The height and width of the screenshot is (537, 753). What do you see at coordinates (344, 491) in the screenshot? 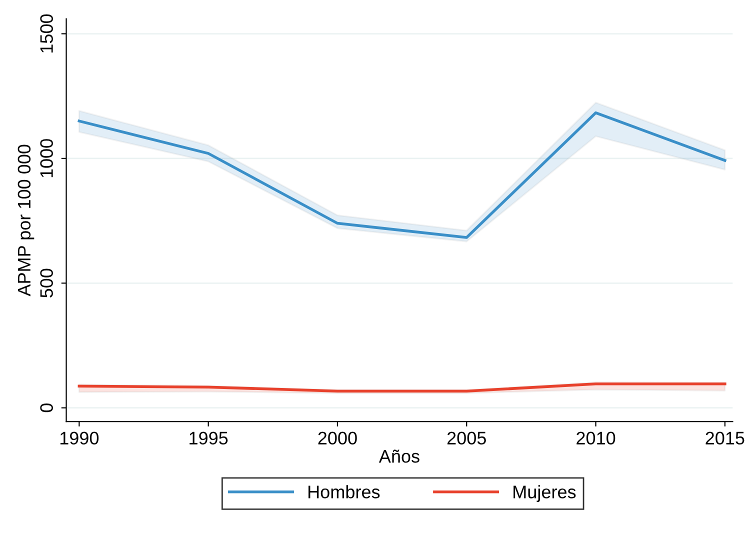
I see `legend-label: Hombres` at bounding box center [344, 491].